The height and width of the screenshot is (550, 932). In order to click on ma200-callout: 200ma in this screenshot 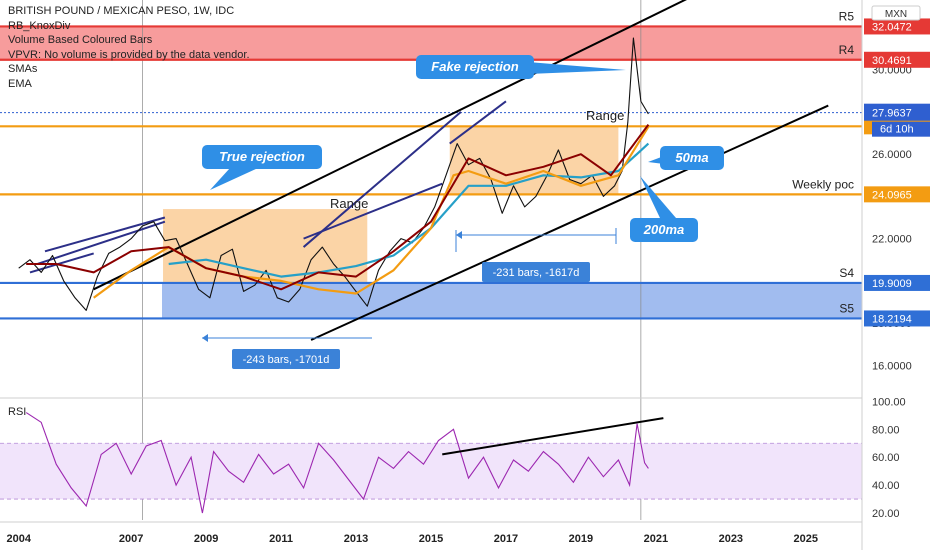, I will do `click(664, 209)`.